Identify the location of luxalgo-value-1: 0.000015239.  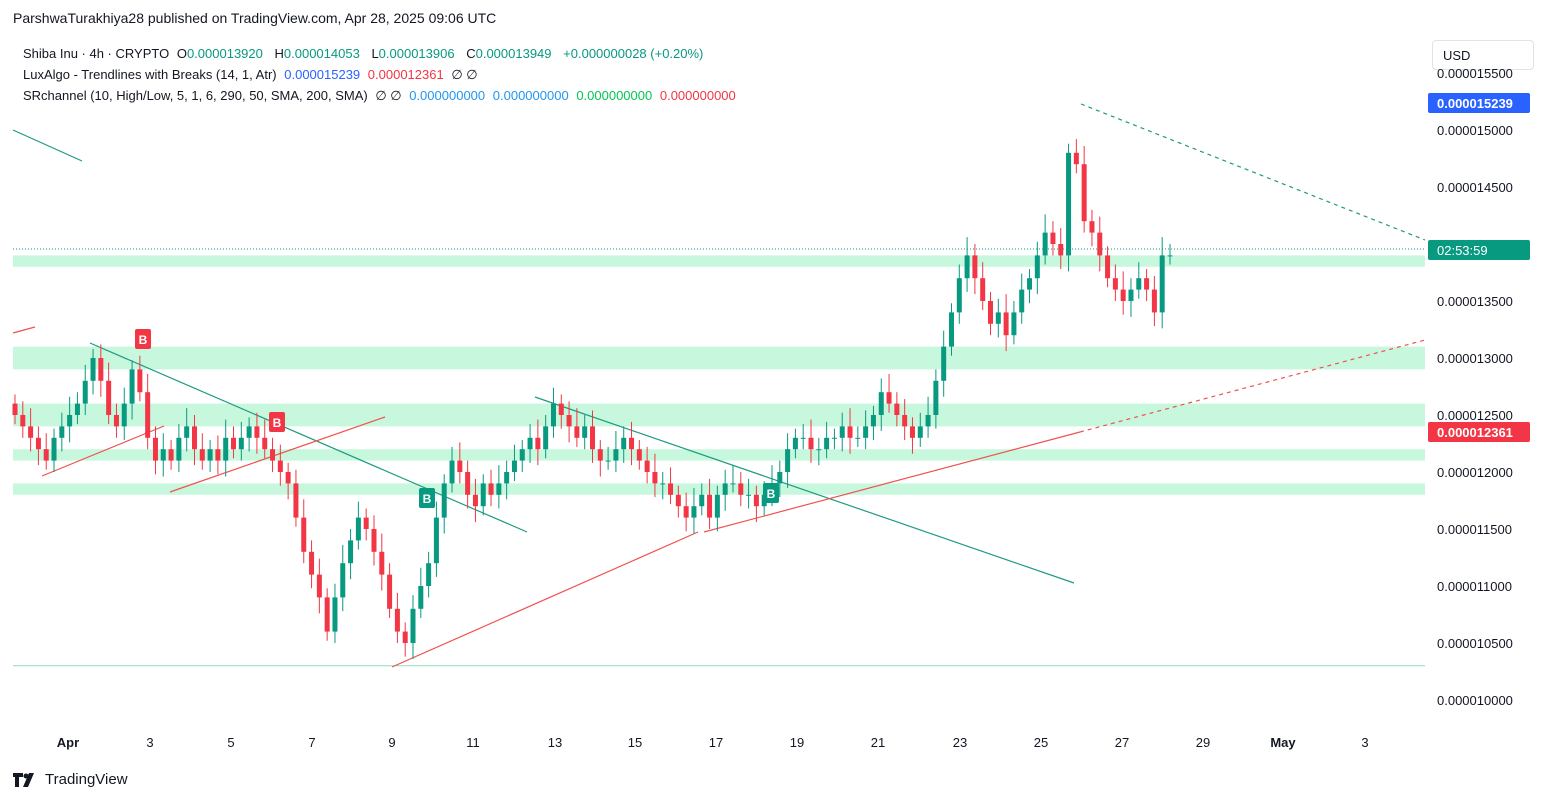
(322, 74).